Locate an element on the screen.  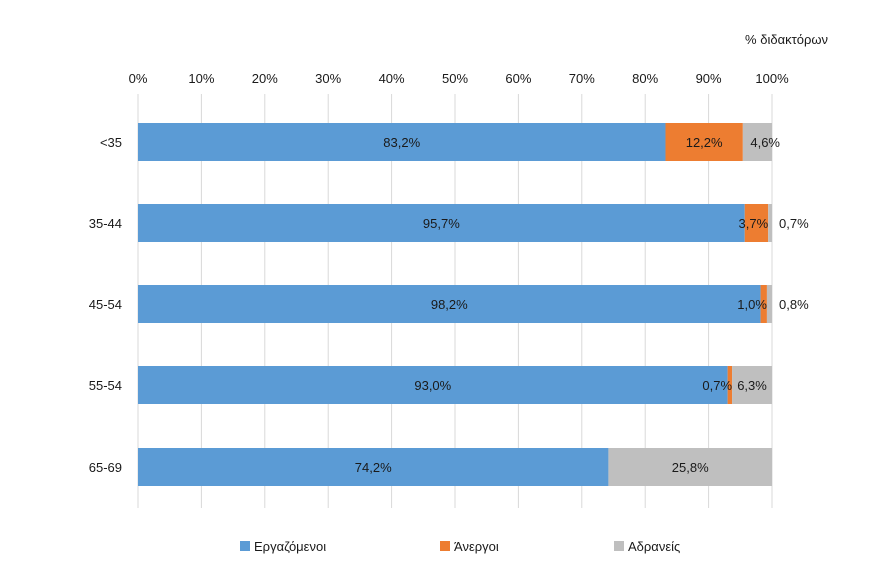
legend: Εργαζόμενοι Άνεργοι Αδρανείς is located at coordinates (460, 546).